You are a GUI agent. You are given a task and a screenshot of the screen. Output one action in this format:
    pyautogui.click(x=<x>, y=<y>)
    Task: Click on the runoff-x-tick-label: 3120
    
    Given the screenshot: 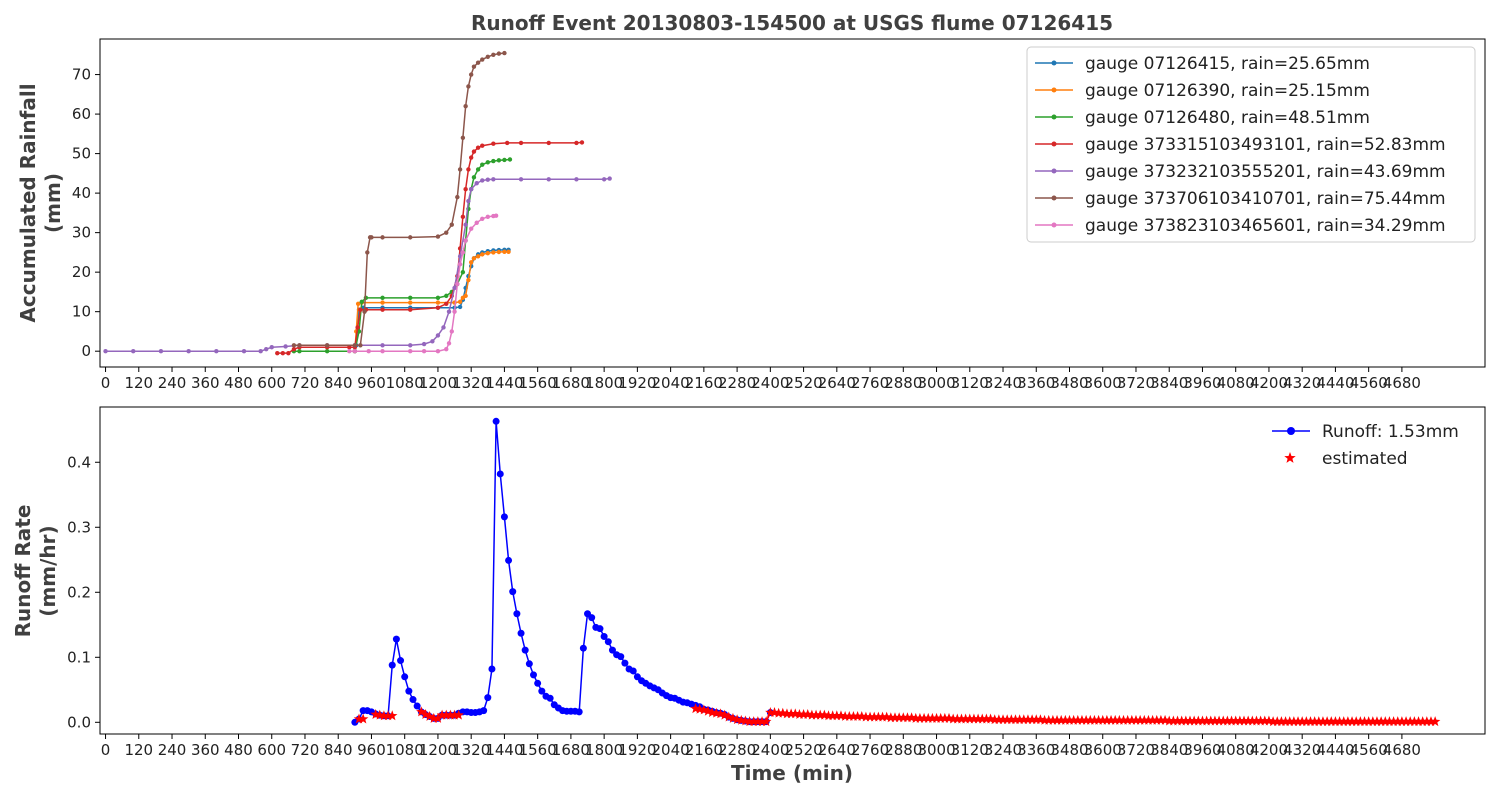 What is the action you would take?
    pyautogui.click(x=970, y=750)
    